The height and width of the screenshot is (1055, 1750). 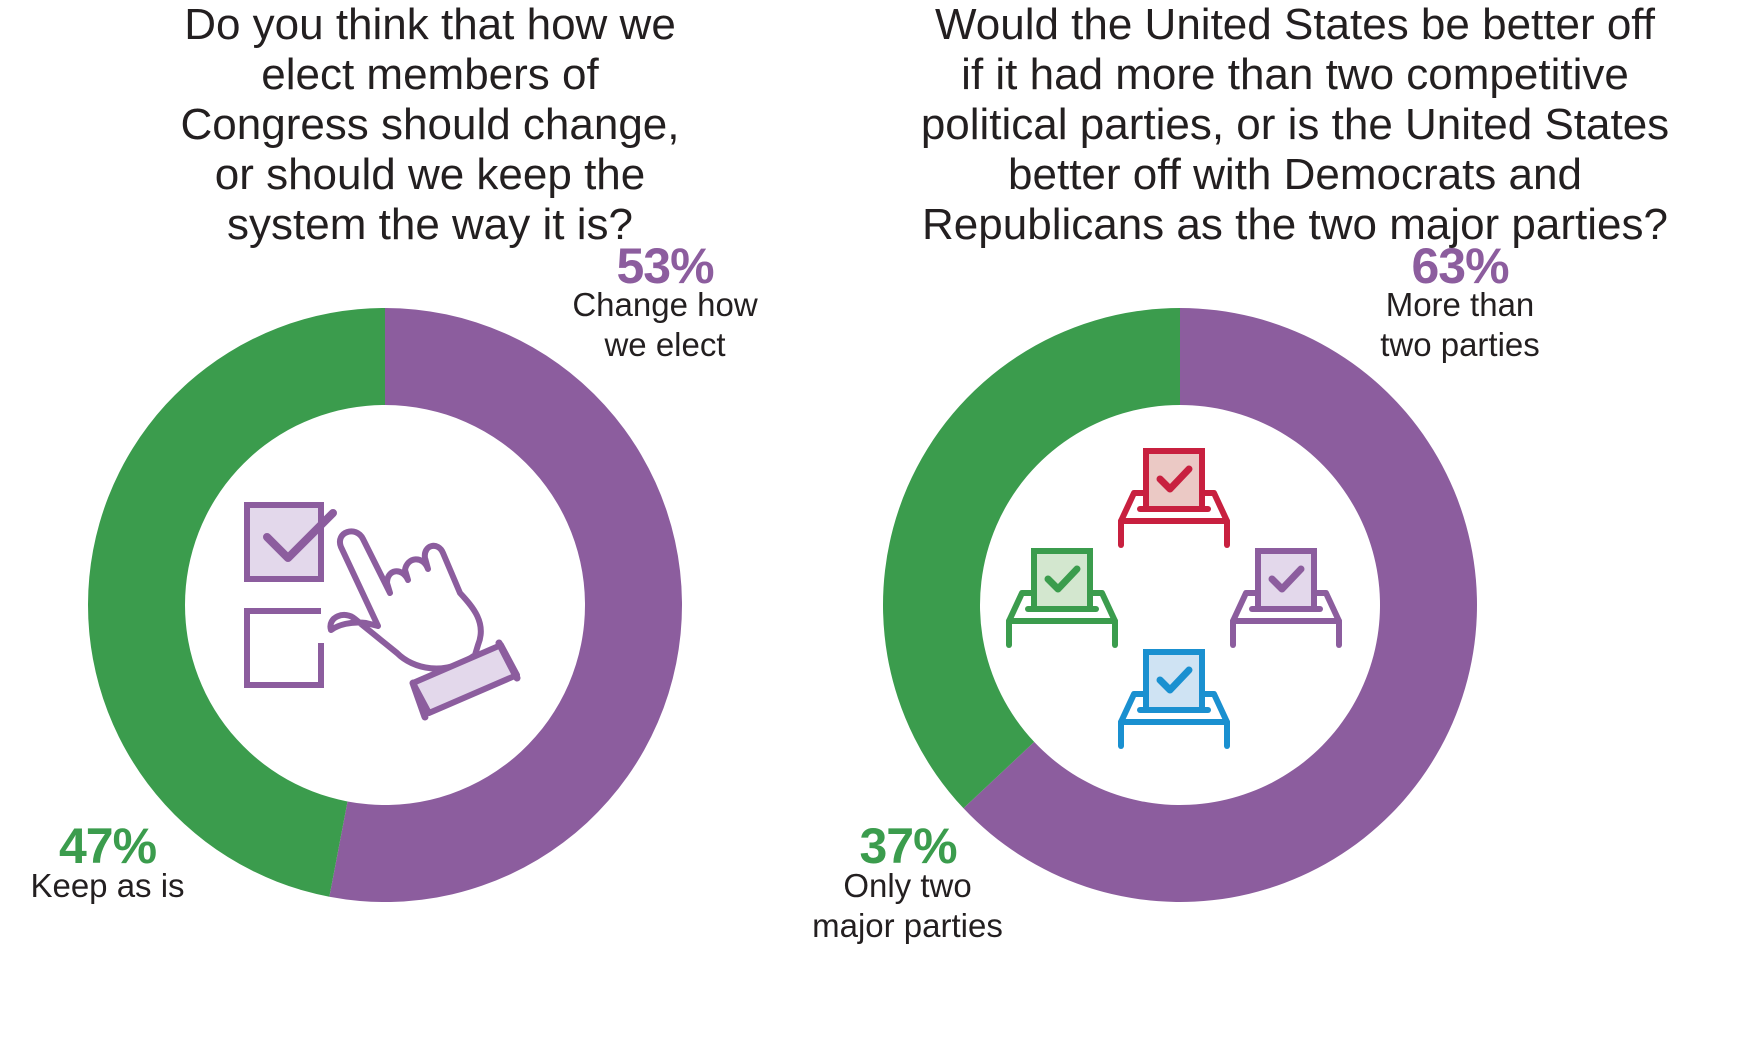 I want to click on slice-category-label: Change how we elect, so click(x=665, y=324).